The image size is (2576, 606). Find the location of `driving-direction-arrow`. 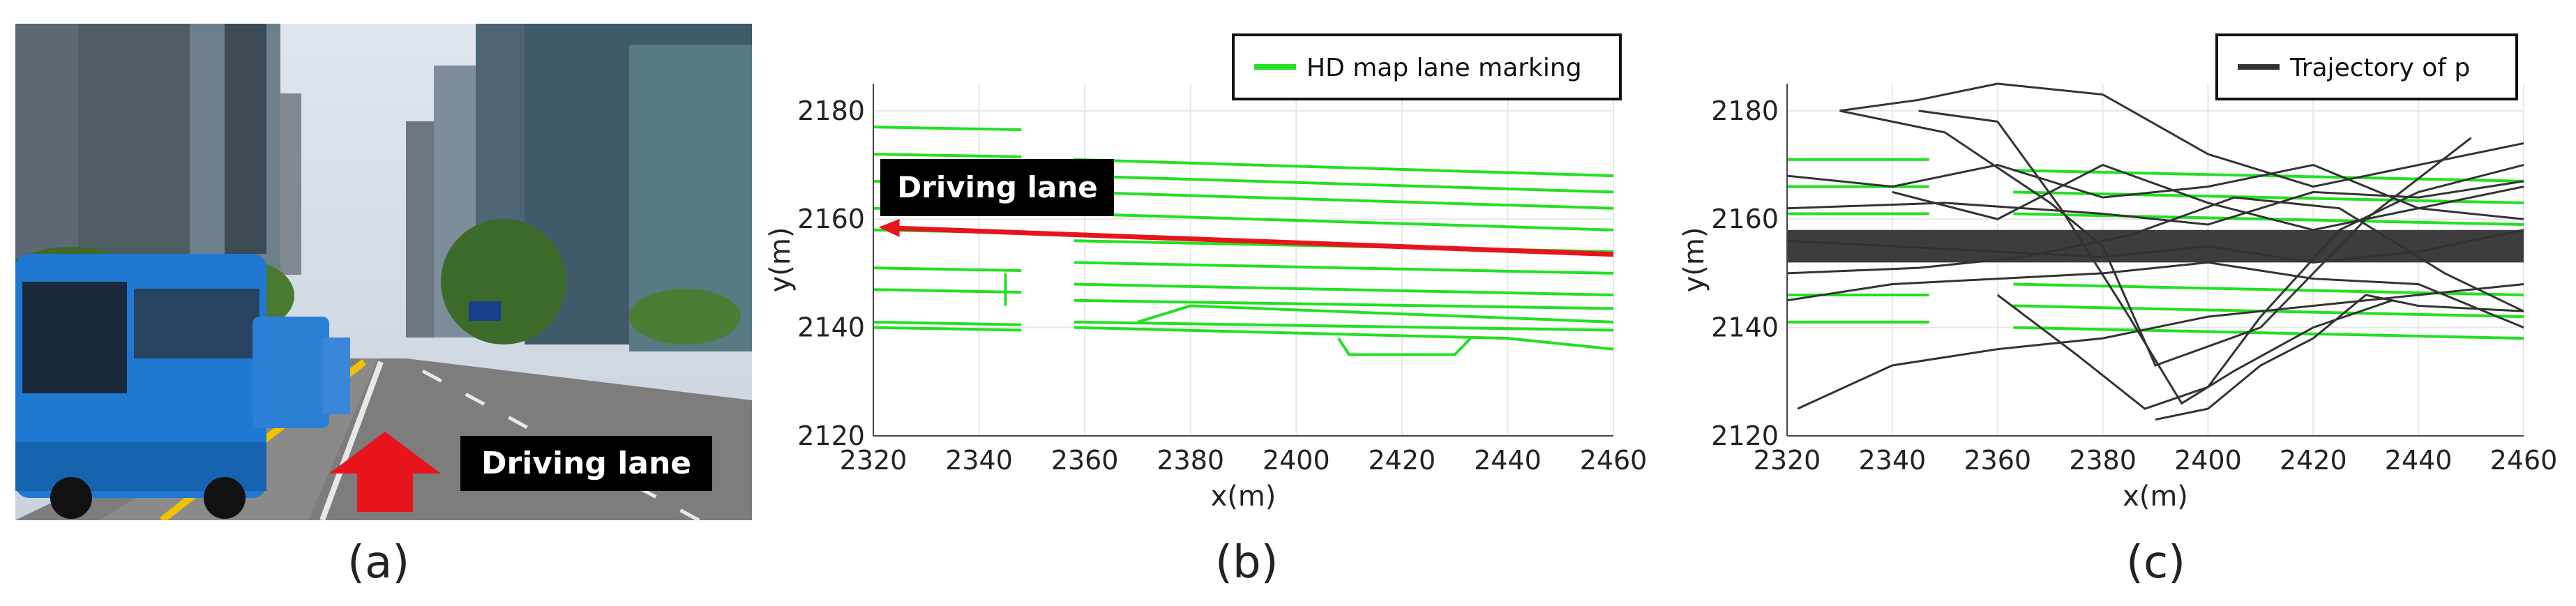

driving-direction-arrow is located at coordinates (1252, 241).